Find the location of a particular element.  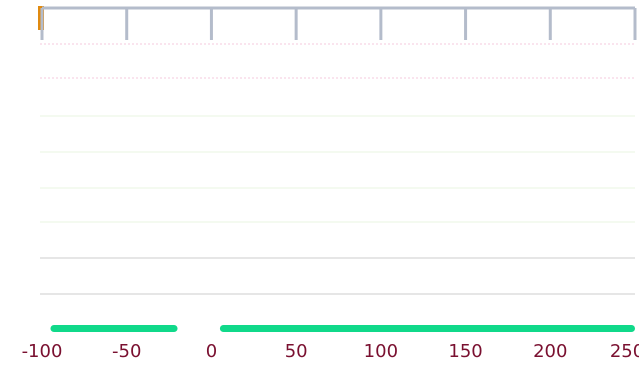

x-tick-label: -100 is located at coordinates (42, 351).